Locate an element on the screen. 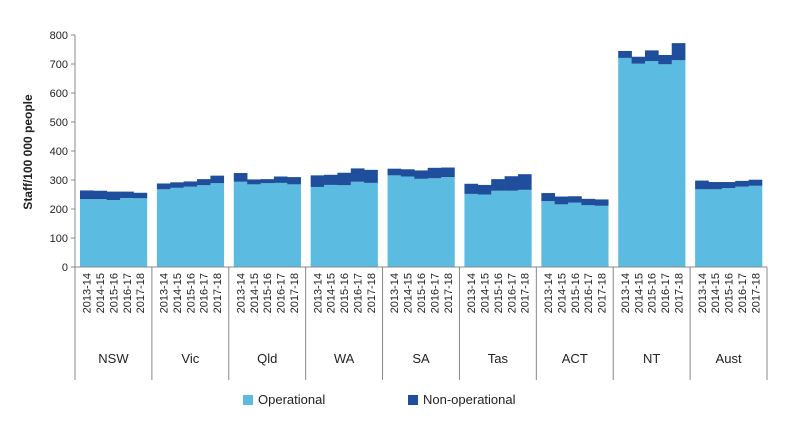 The image size is (810, 426). legend-label-non-operational: Non-operational is located at coordinates (469, 399).